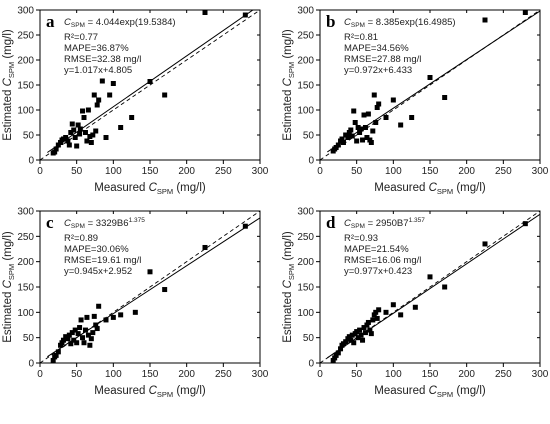 Image resolution: width=550 pixels, height=424 pixels. I want to click on formula-symbol: C, so click(67, 223).